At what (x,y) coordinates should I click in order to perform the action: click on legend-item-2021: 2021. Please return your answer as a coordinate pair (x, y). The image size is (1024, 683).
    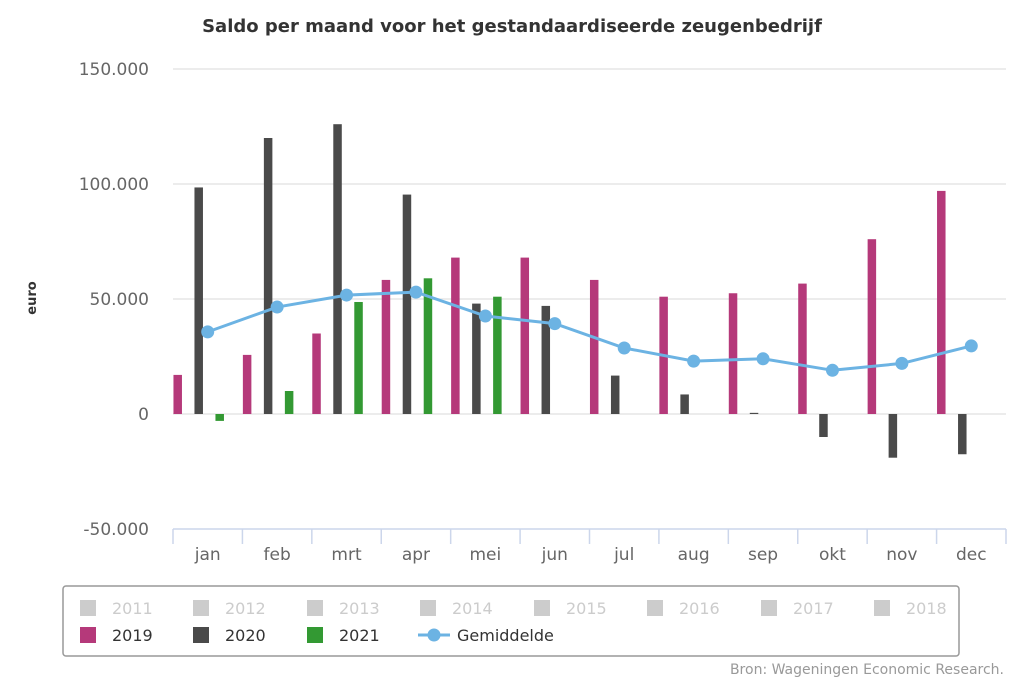
    Looking at the image, I should click on (343, 635).